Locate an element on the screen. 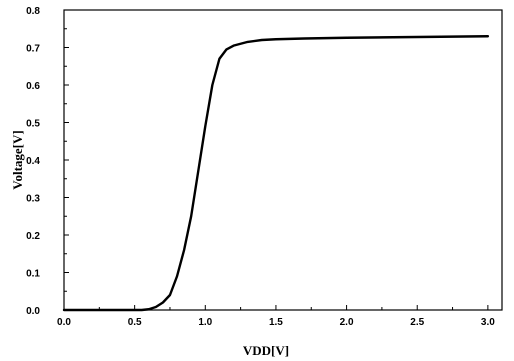 The height and width of the screenshot is (361, 514). y-tick-label: 0.6 is located at coordinates (33, 86).